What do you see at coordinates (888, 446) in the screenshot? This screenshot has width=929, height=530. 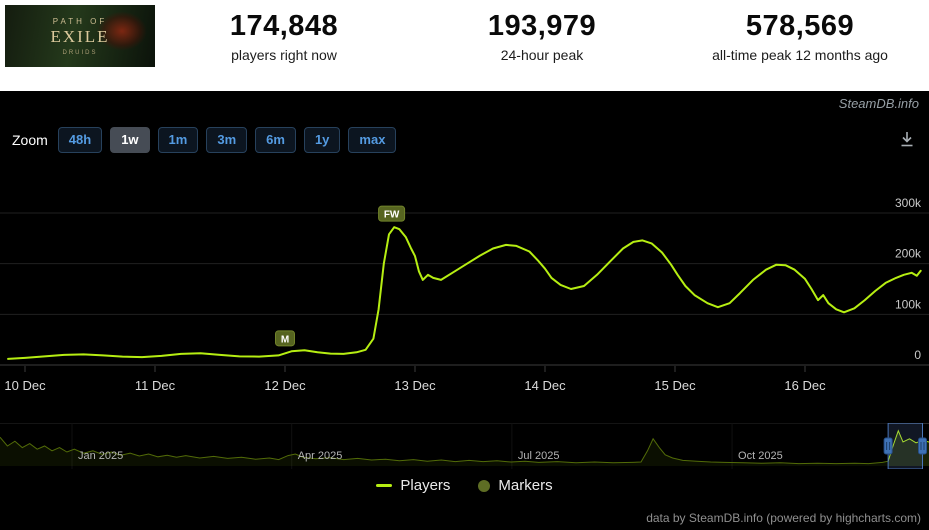 I see `navigator-handle-left-icon` at bounding box center [888, 446].